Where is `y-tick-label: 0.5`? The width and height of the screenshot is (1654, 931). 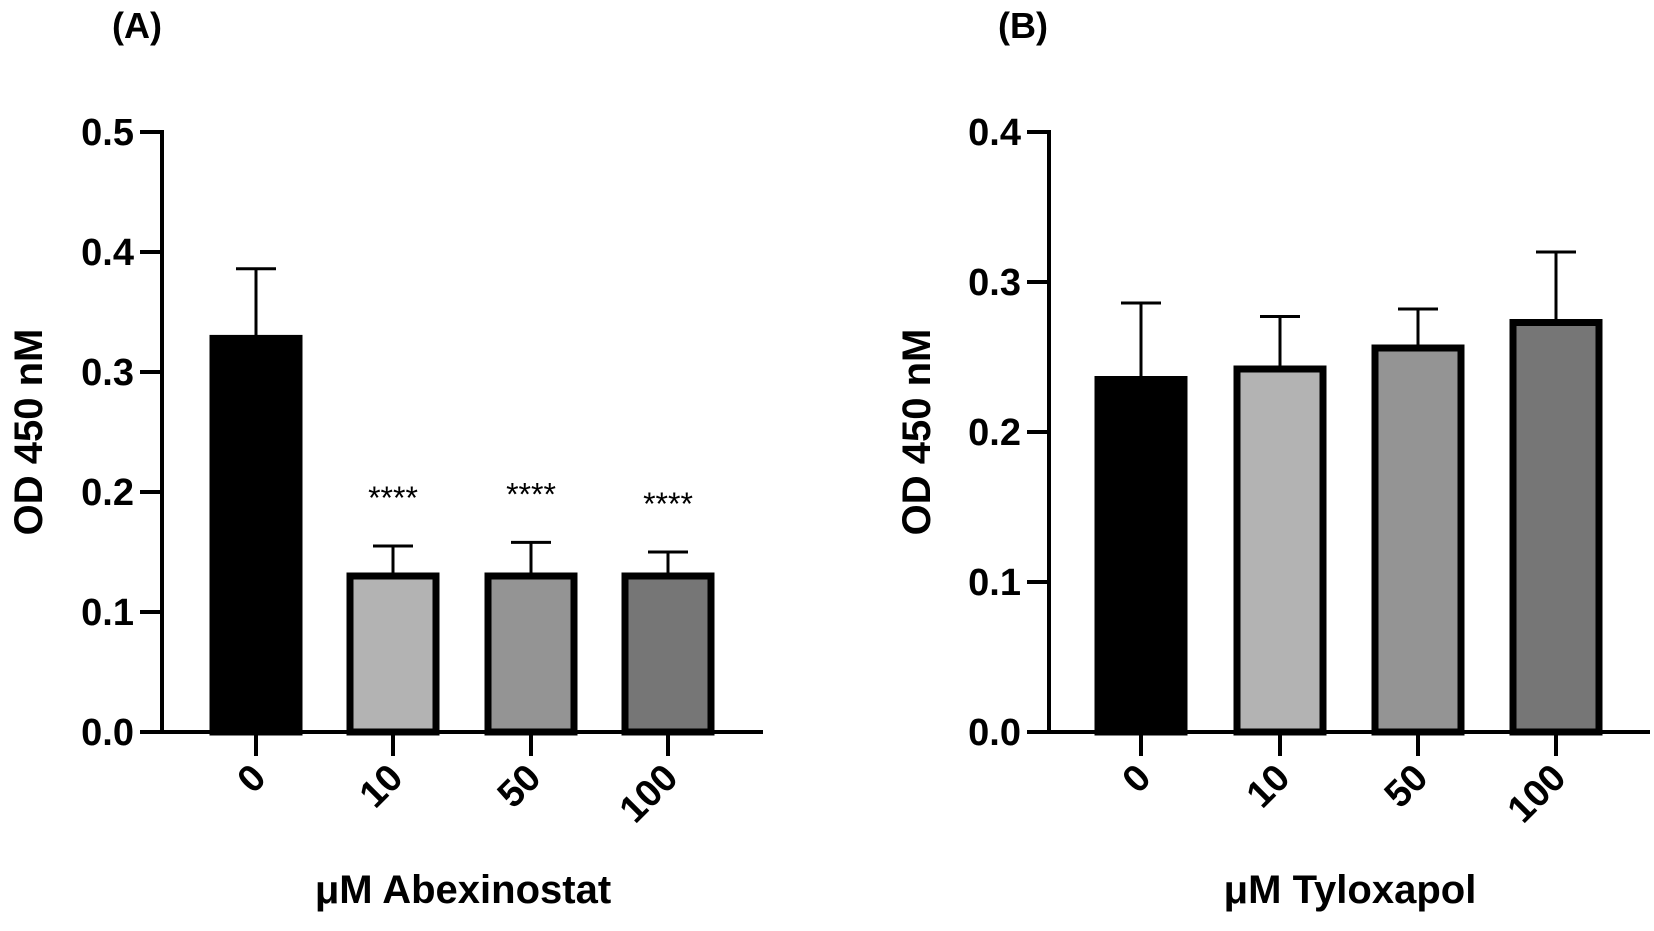 y-tick-label: 0.5 is located at coordinates (107, 133).